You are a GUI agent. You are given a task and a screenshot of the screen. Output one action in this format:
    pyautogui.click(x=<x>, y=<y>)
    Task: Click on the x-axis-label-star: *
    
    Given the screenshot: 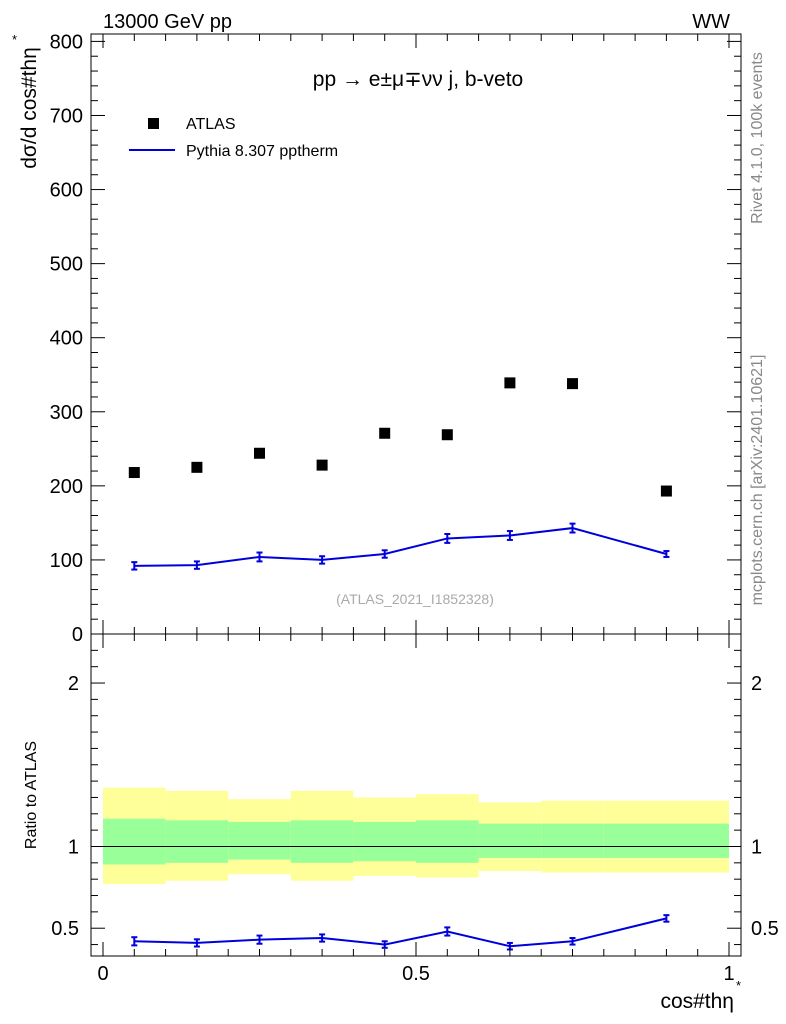 What is the action you would take?
    pyautogui.click(x=738, y=985)
    